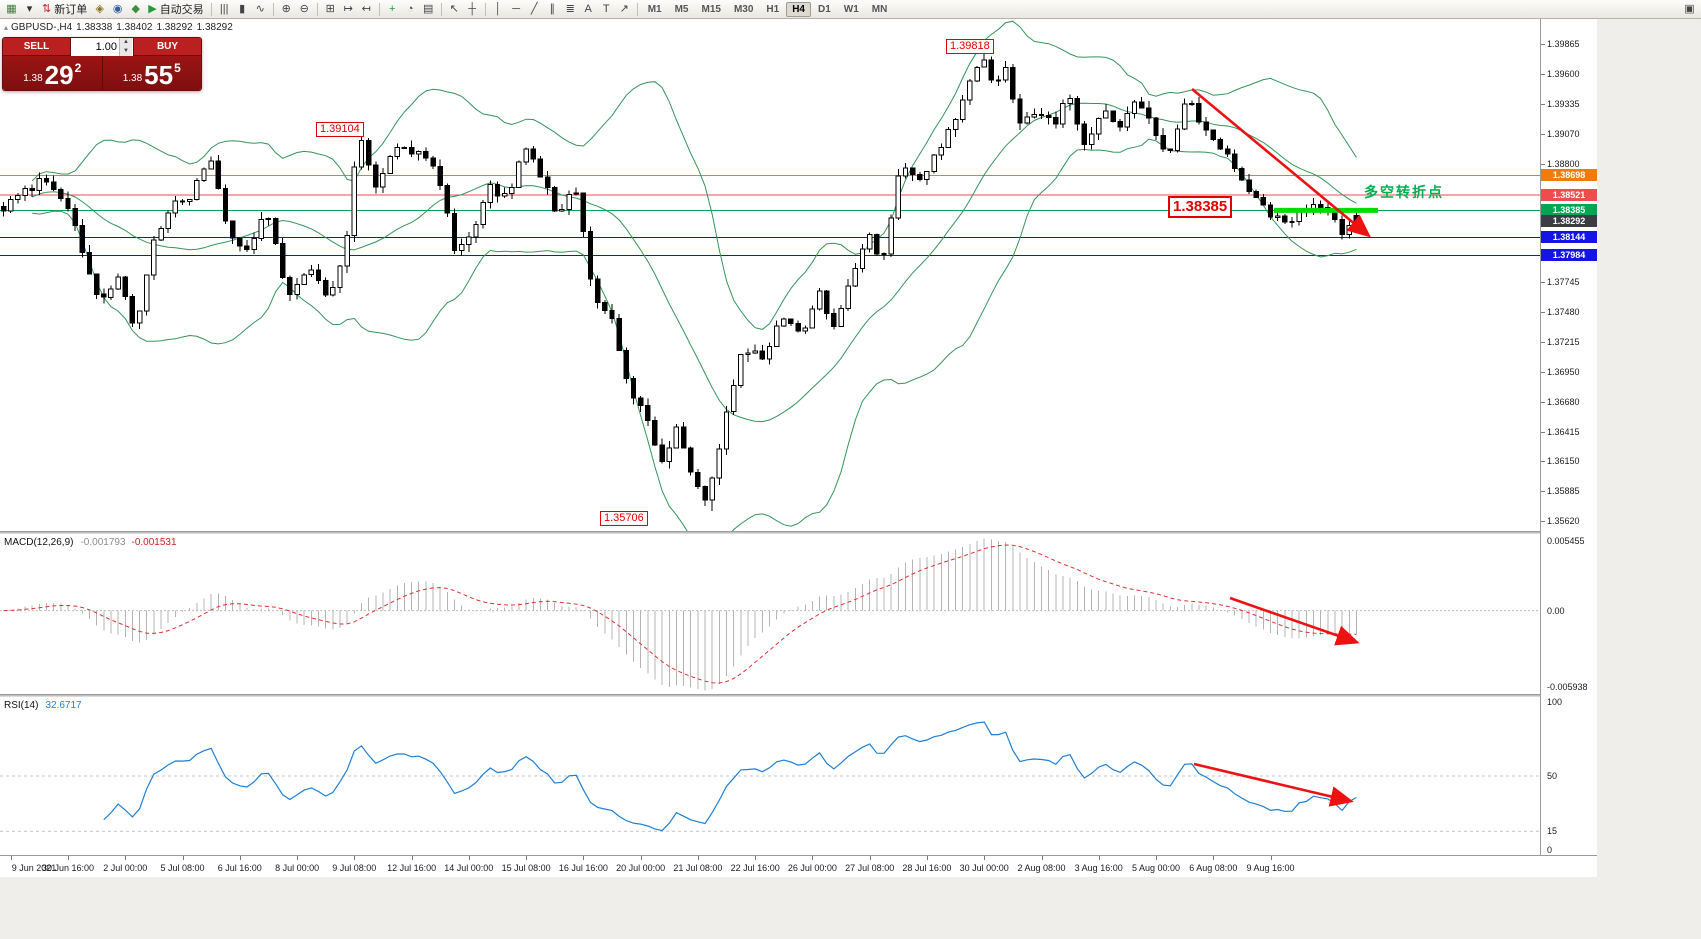 Image resolution: width=1701 pixels, height=939 pixels. What do you see at coordinates (1566, 541) in the screenshot?
I see `macd-scale-label: 0.005455` at bounding box center [1566, 541].